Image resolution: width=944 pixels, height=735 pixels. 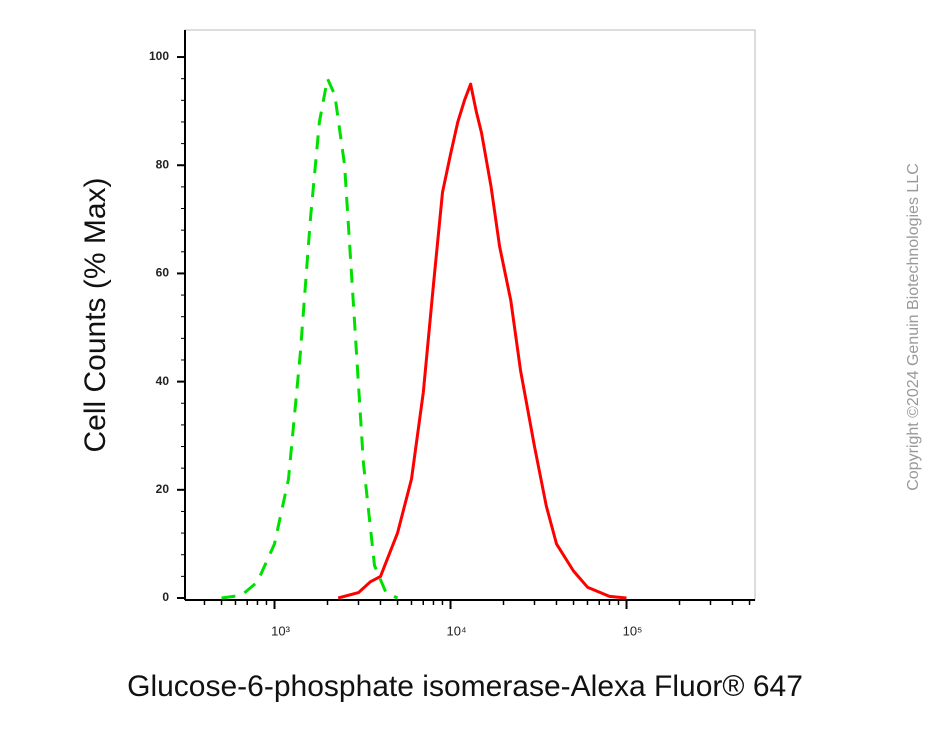 What do you see at coordinates (163, 273) in the screenshot?
I see `y-tick-label: 60` at bounding box center [163, 273].